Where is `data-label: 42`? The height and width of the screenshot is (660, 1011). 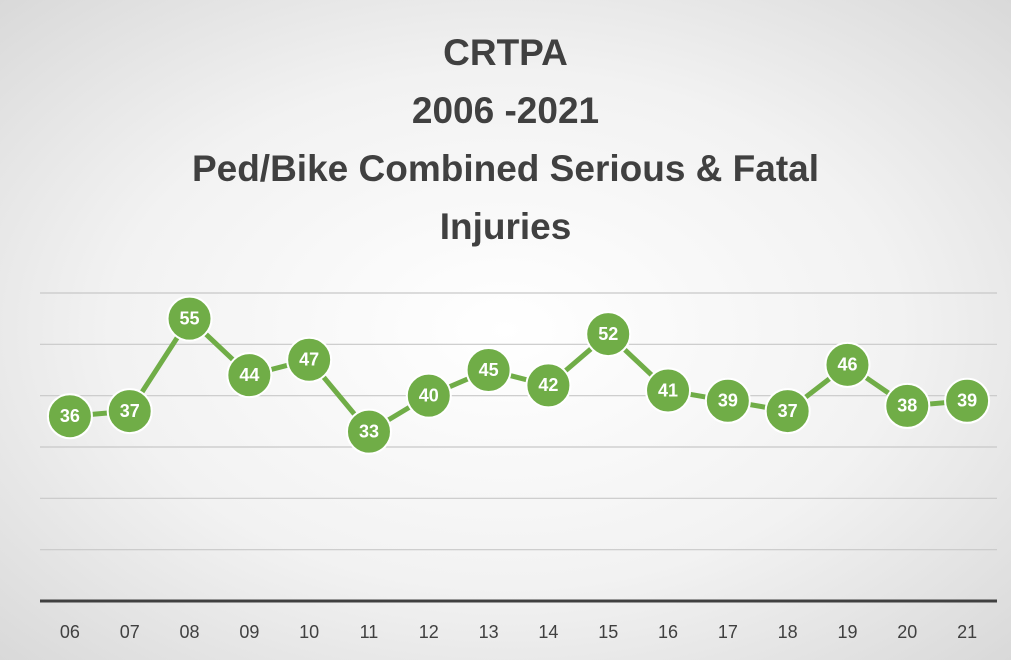
data-label: 42 is located at coordinates (548, 385).